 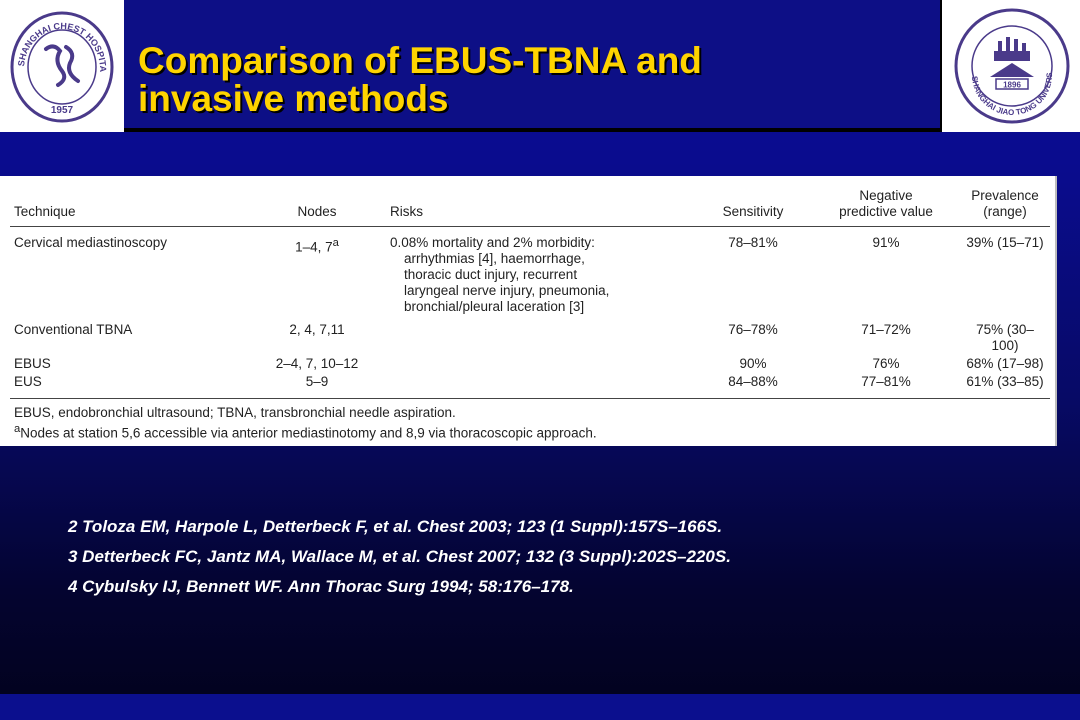 What do you see at coordinates (317, 329) in the screenshot?
I see `cell-nodes: 2, 4, 7,11` at bounding box center [317, 329].